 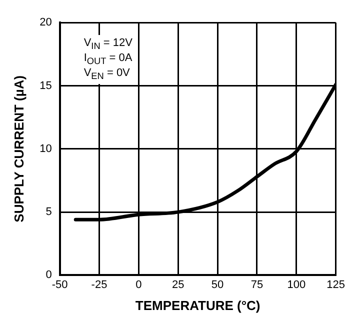 What do you see at coordinates (108, 59) in the screenshot?
I see `annotation: I$_{OUT}$ = 0A` at bounding box center [108, 59].